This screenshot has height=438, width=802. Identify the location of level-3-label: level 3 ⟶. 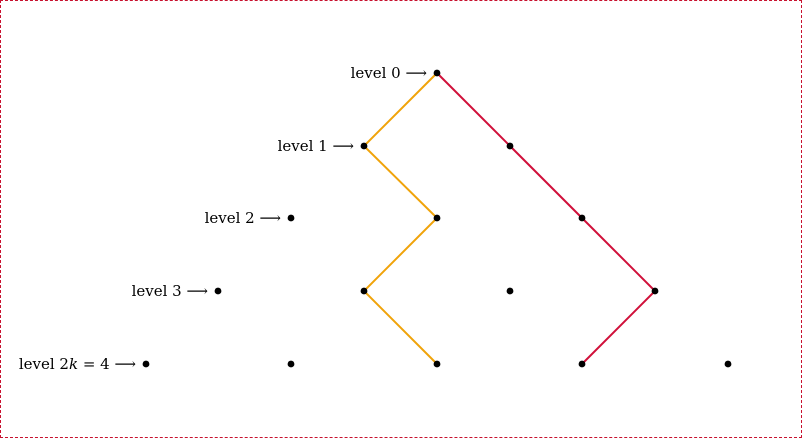
(170, 291).